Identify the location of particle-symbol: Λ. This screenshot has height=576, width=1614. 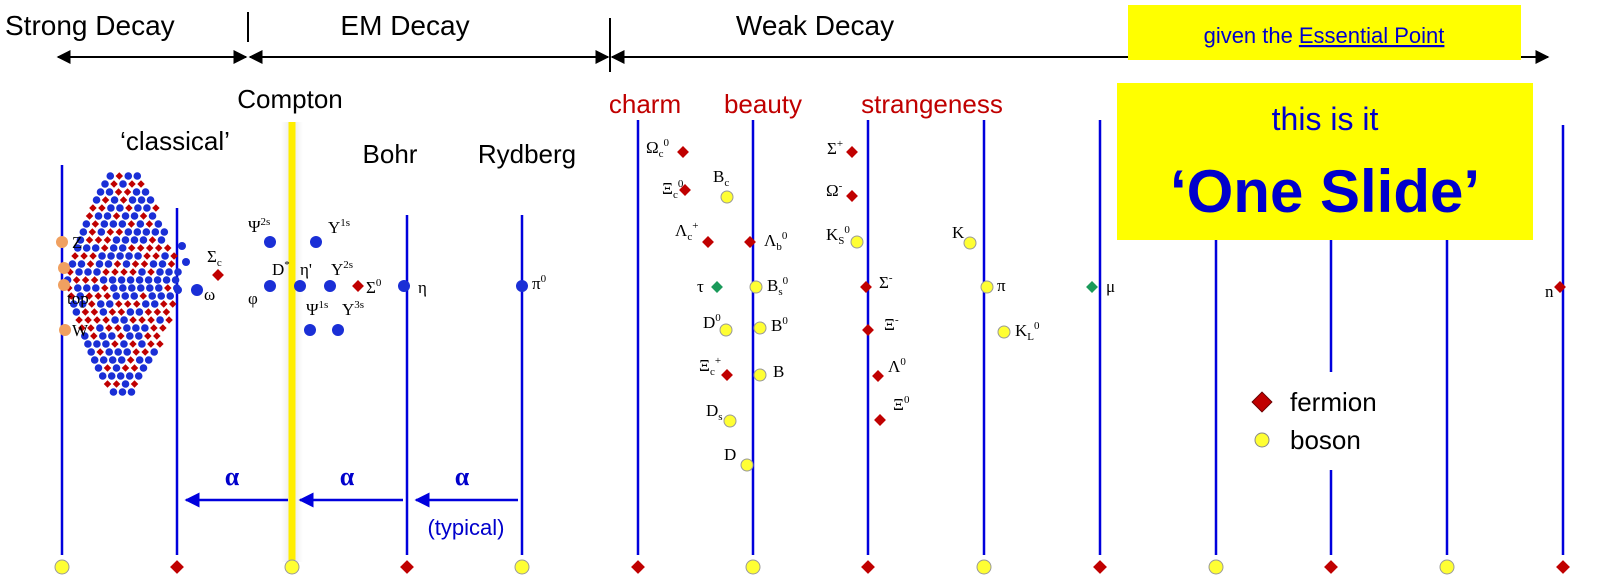
(681, 230).